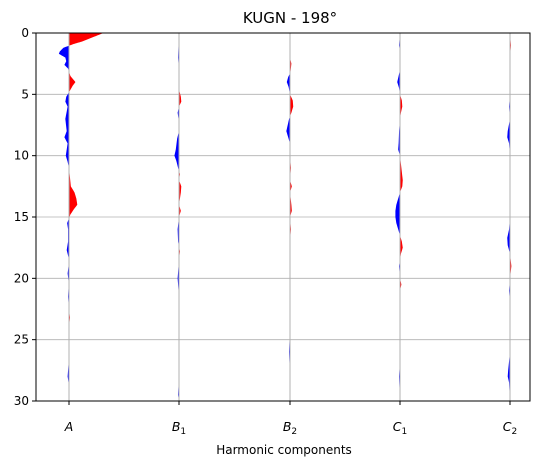  I want to click on trace-B1, so click(178, 217).